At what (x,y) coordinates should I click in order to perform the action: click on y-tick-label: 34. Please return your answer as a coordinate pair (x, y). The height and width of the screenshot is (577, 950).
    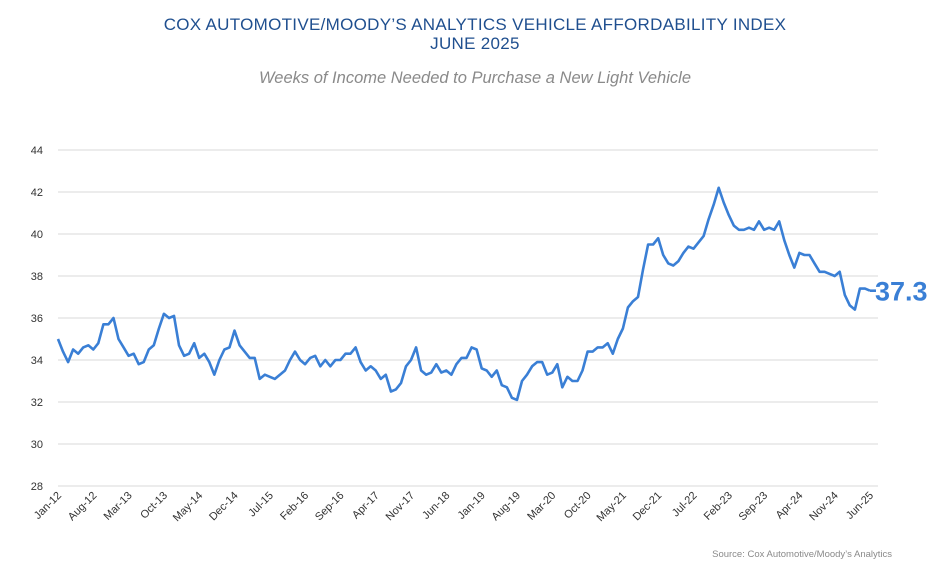
    Looking at the image, I should click on (37, 361).